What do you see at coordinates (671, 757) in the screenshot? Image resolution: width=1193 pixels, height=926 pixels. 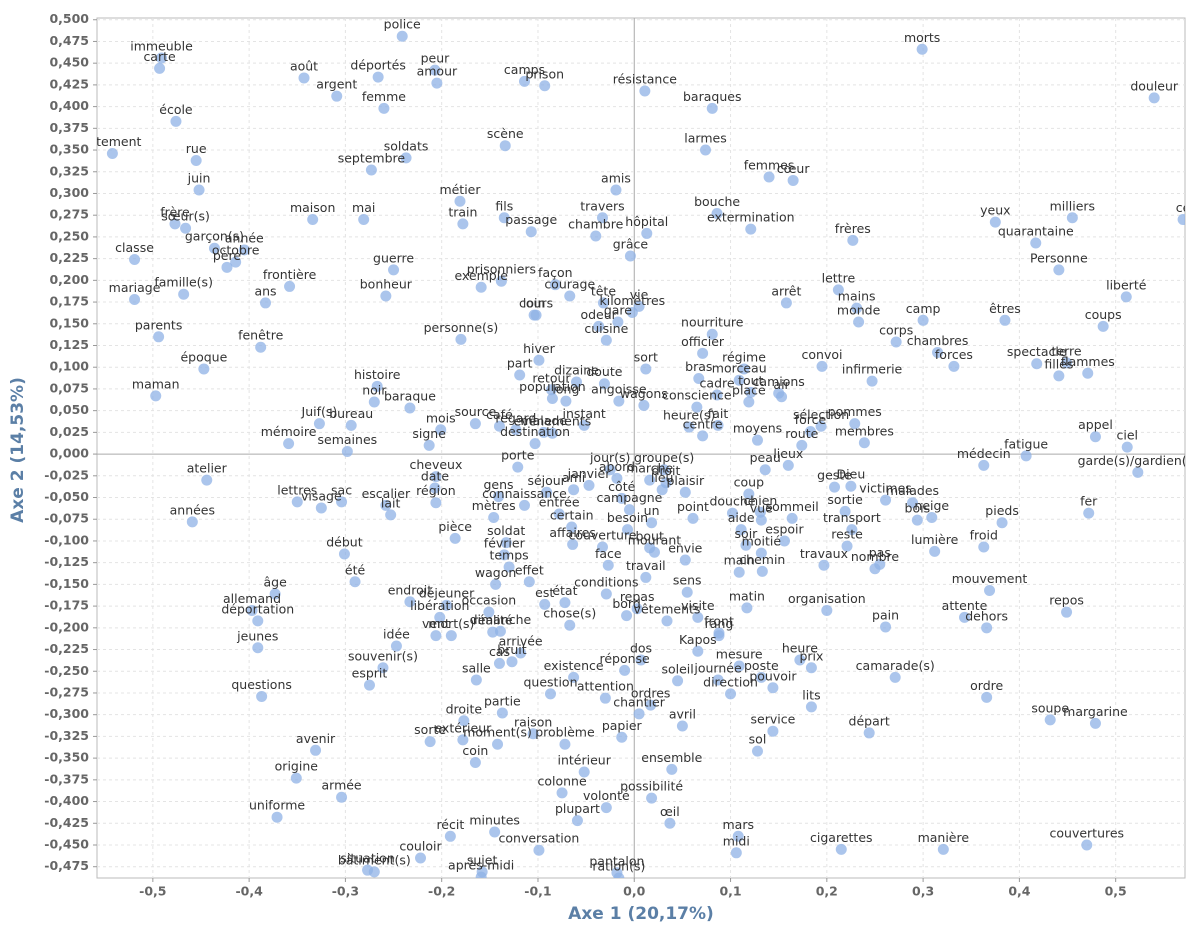 I see `point-label: ensemble` at bounding box center [671, 757].